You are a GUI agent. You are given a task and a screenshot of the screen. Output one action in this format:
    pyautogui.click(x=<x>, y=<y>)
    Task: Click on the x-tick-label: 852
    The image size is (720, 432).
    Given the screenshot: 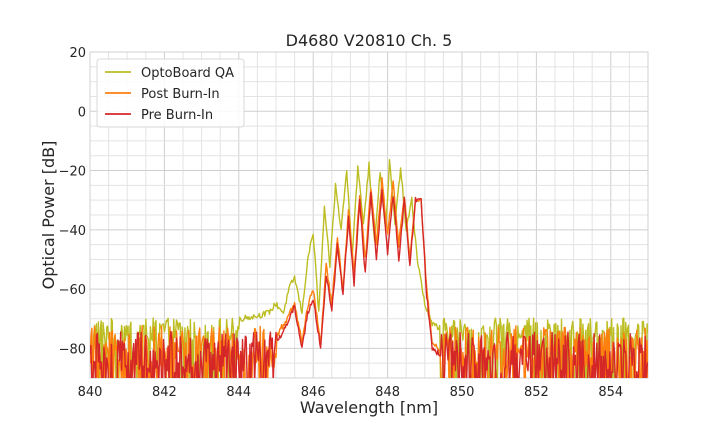 What is the action you would take?
    pyautogui.click(x=536, y=392)
    